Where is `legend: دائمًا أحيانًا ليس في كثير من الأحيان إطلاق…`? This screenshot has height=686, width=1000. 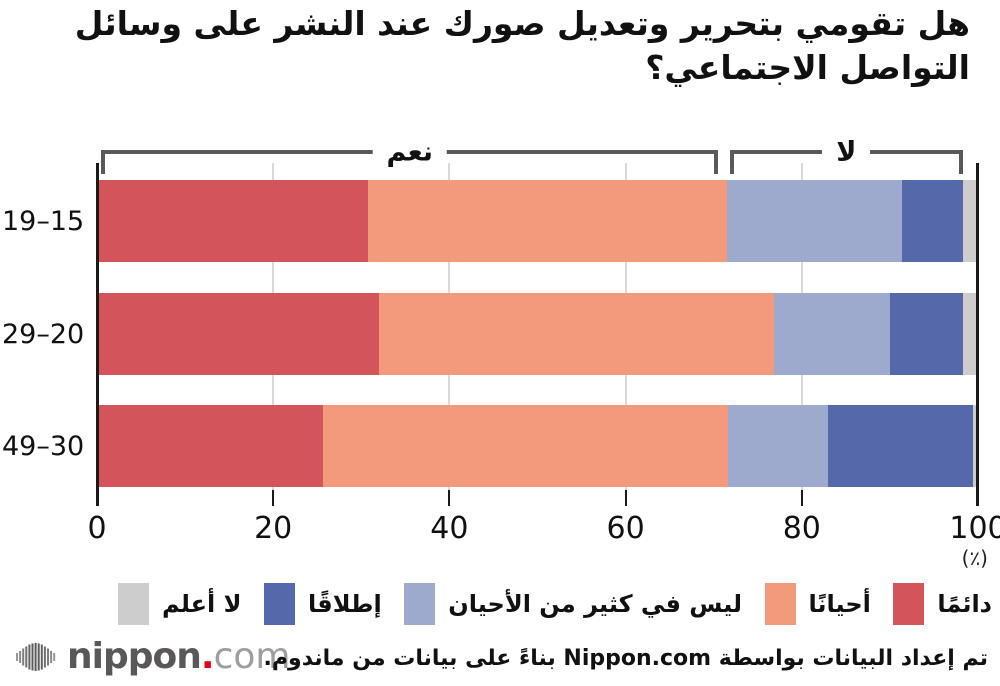
legend: دائمًا أحيانًا ليس في كثير من الأحيان إطلاق… is located at coordinates (555, 604).